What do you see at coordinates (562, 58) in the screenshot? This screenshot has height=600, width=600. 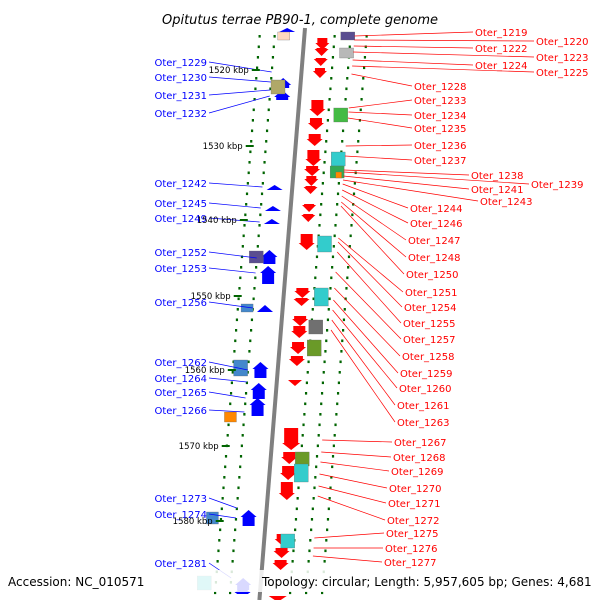 I see `right-gene-label: Oter_1223` at bounding box center [562, 58].